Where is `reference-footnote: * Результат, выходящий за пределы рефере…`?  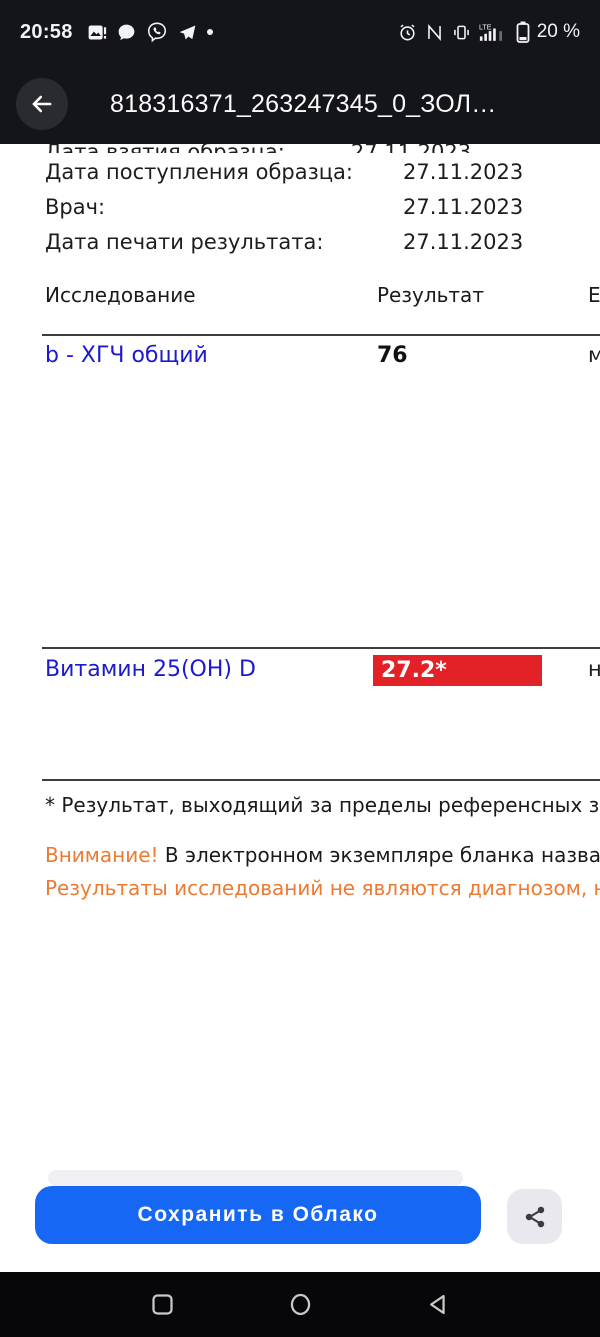
reference-footnote: * Результат, выходящий за пределы рефере… is located at coordinates (322, 805).